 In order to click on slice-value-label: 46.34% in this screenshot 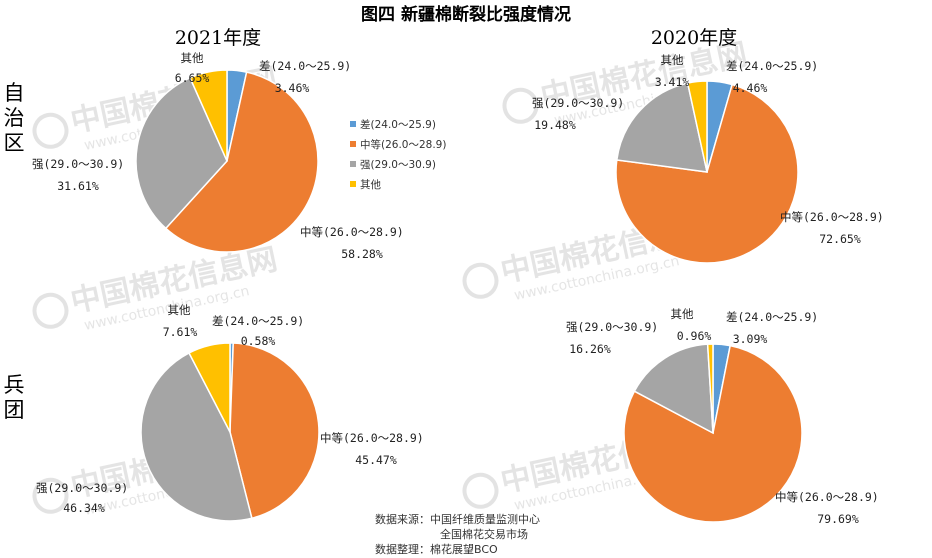, I will do `click(84, 508)`.